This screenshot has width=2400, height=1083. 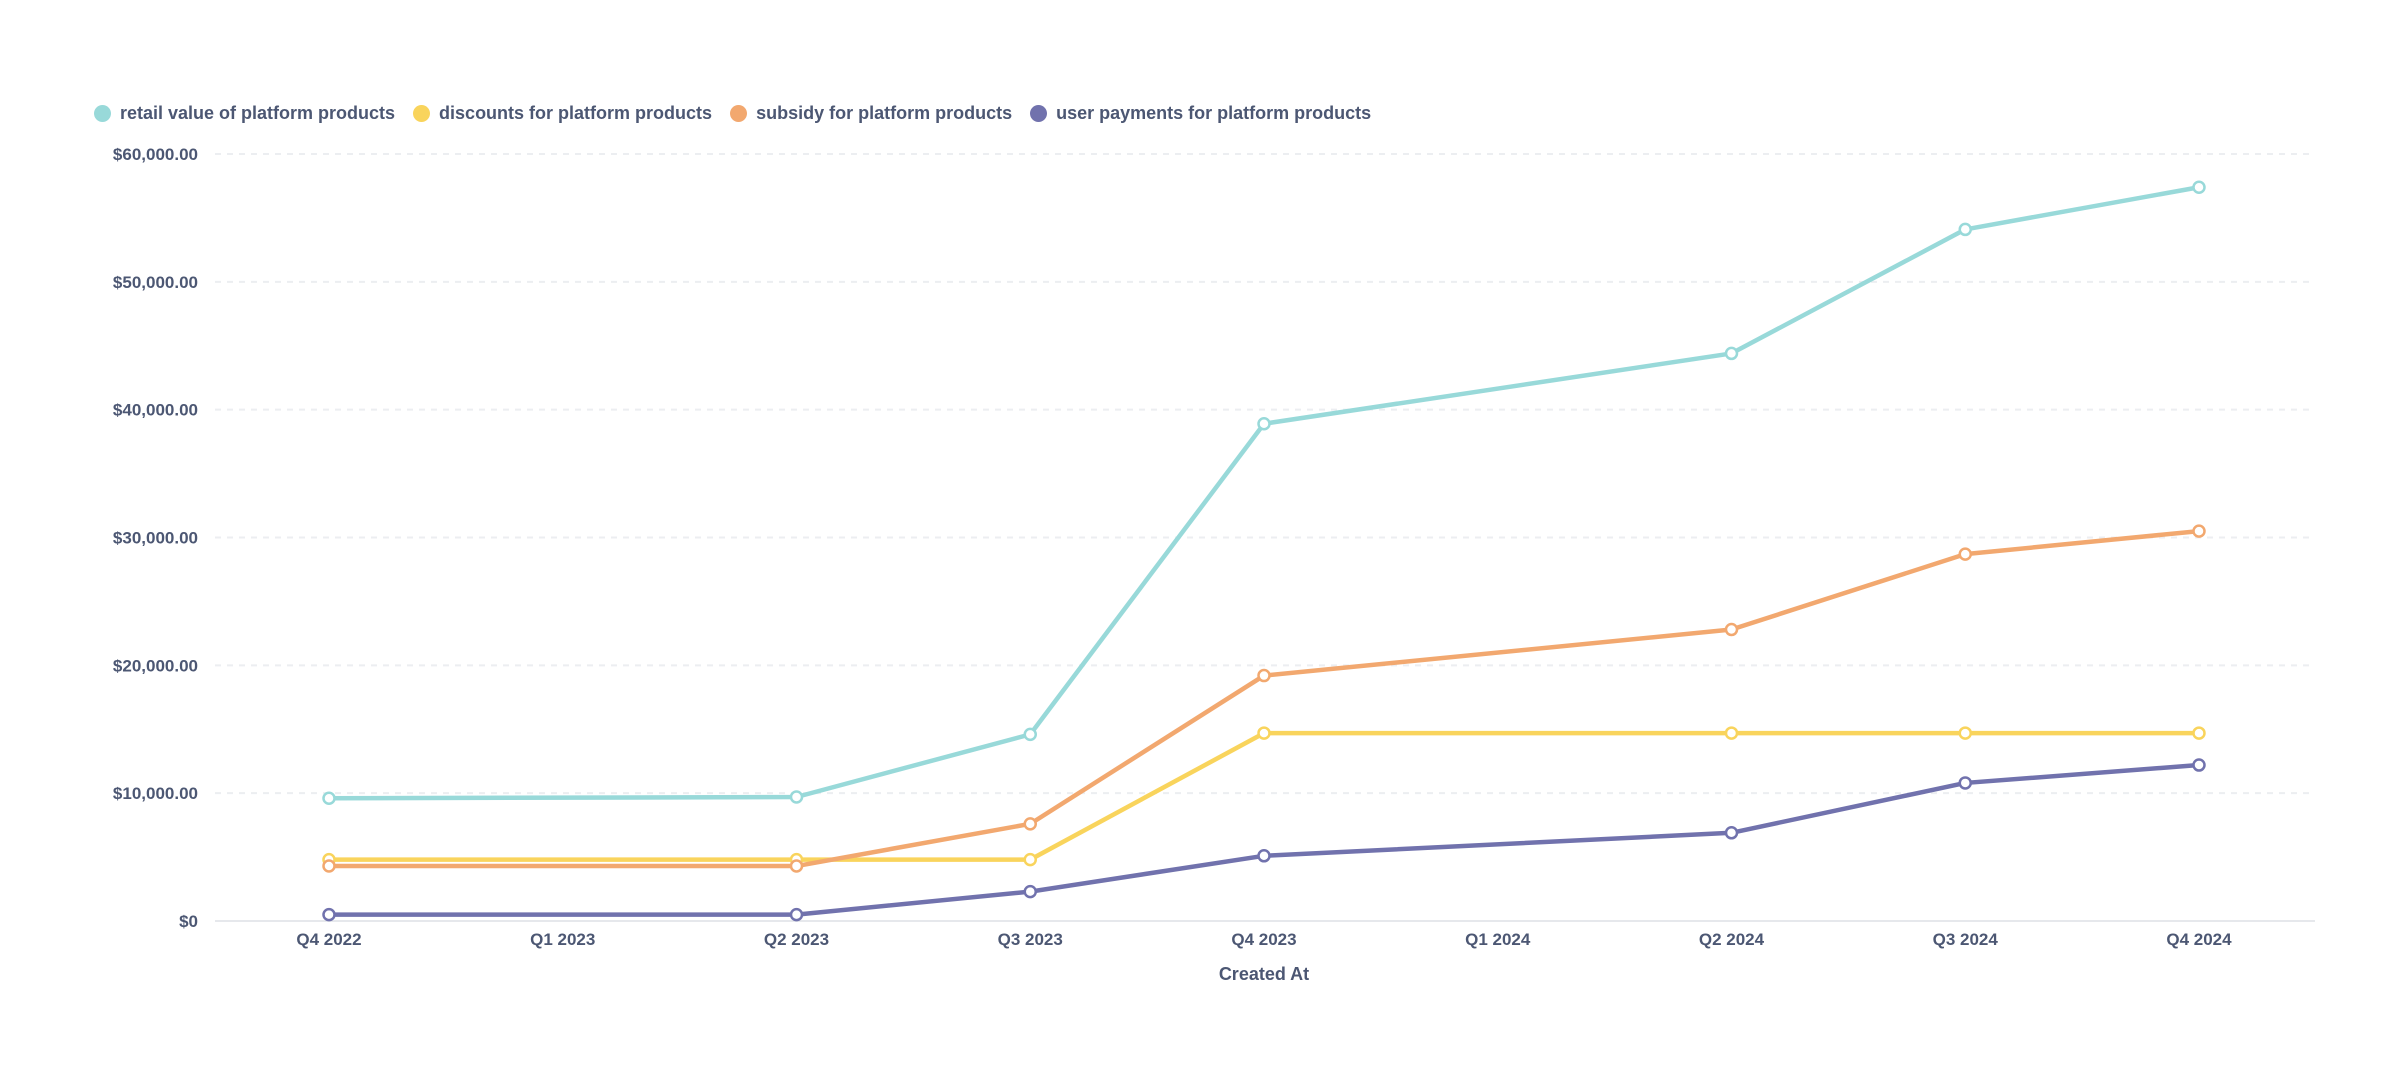 I want to click on legend-item: retail value of platform products, so click(x=244, y=113).